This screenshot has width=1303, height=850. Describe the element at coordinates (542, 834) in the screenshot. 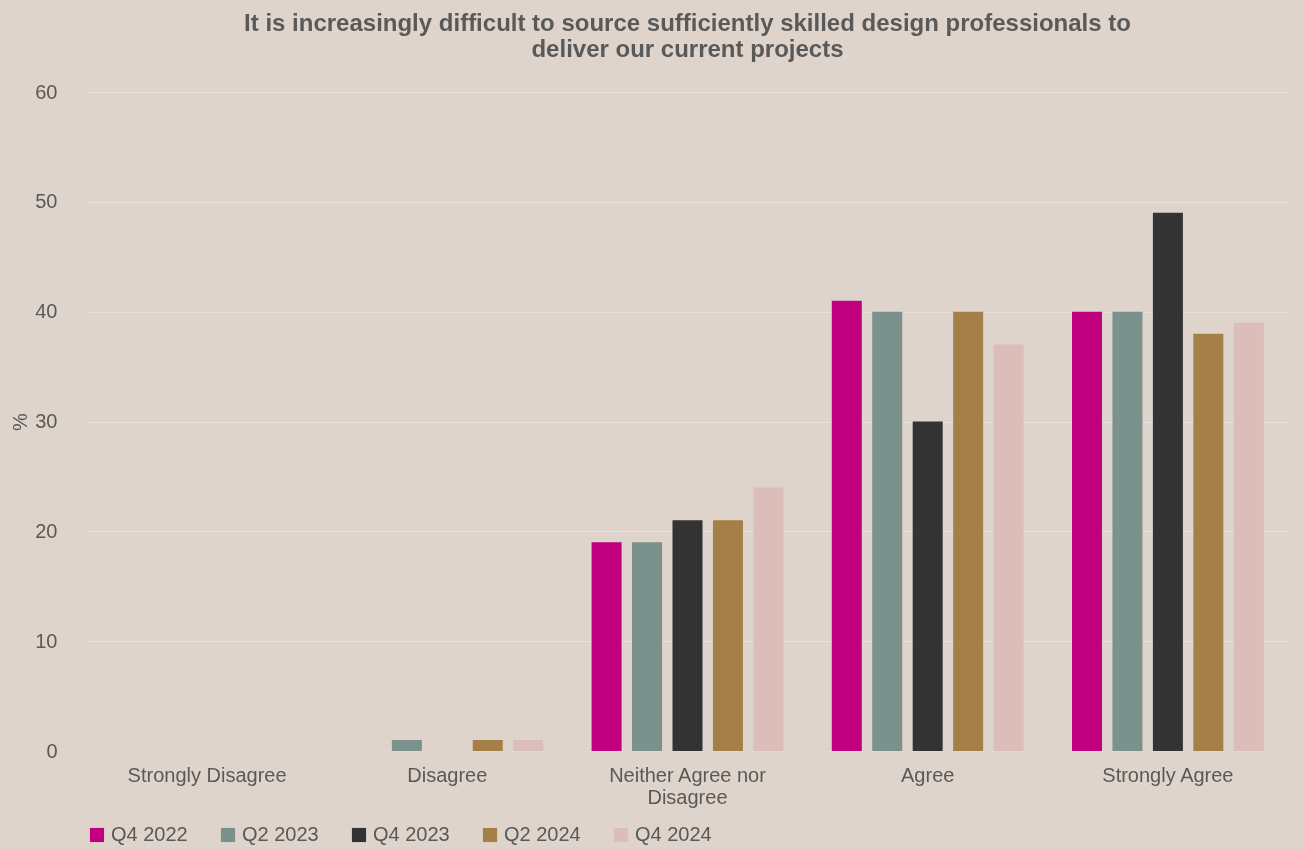

I see `legend-label: Q2 2024` at that location.